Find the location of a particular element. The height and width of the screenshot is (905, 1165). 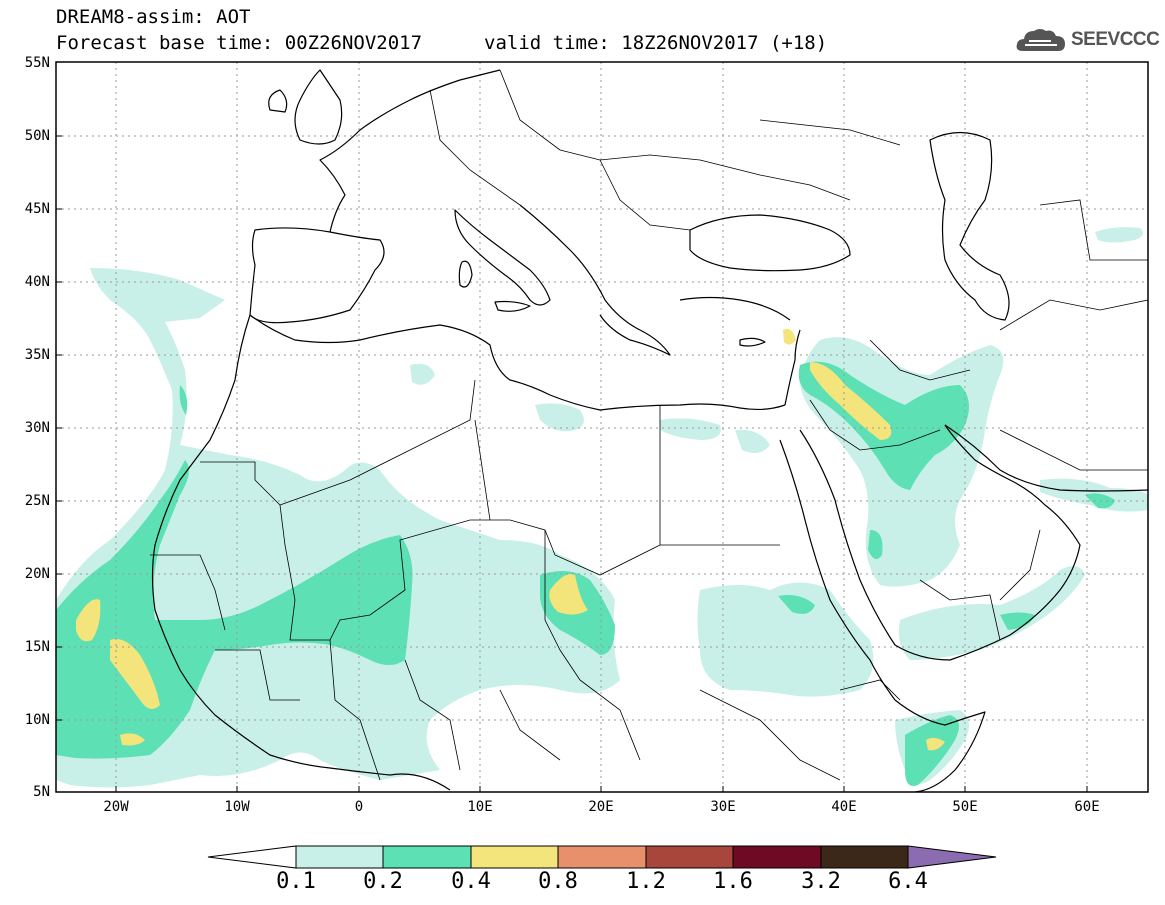

lon-label-20e: 20E is located at coordinates (601, 807).